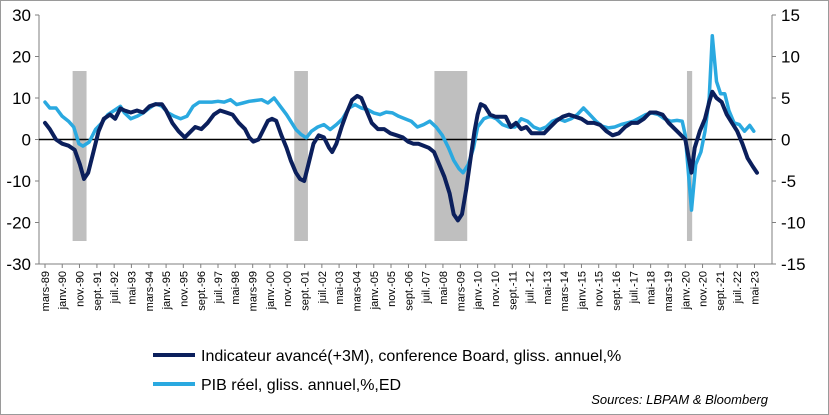 This screenshot has width=829, height=415. I want to click on right-y-tick-label: -10, so click(793, 223).